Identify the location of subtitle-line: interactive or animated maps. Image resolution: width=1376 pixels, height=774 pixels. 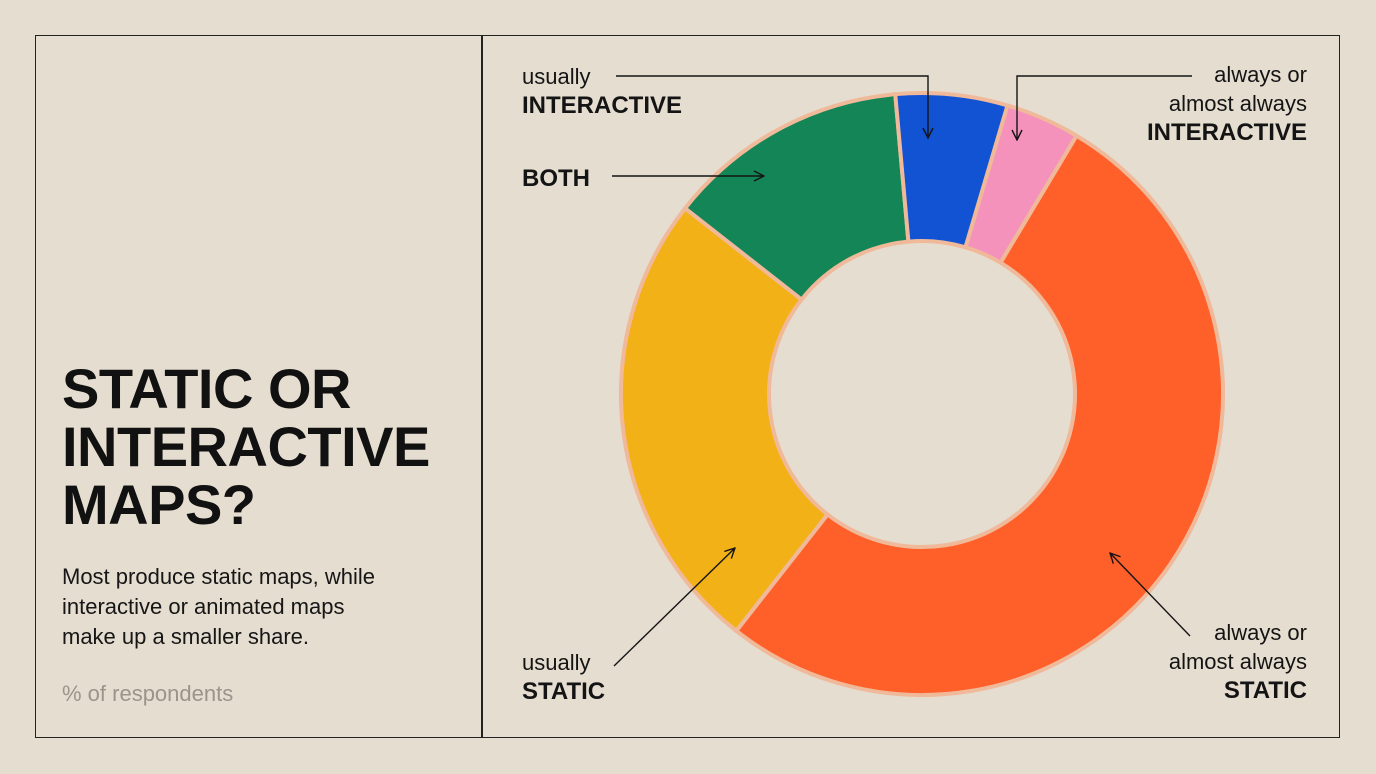
(203, 606).